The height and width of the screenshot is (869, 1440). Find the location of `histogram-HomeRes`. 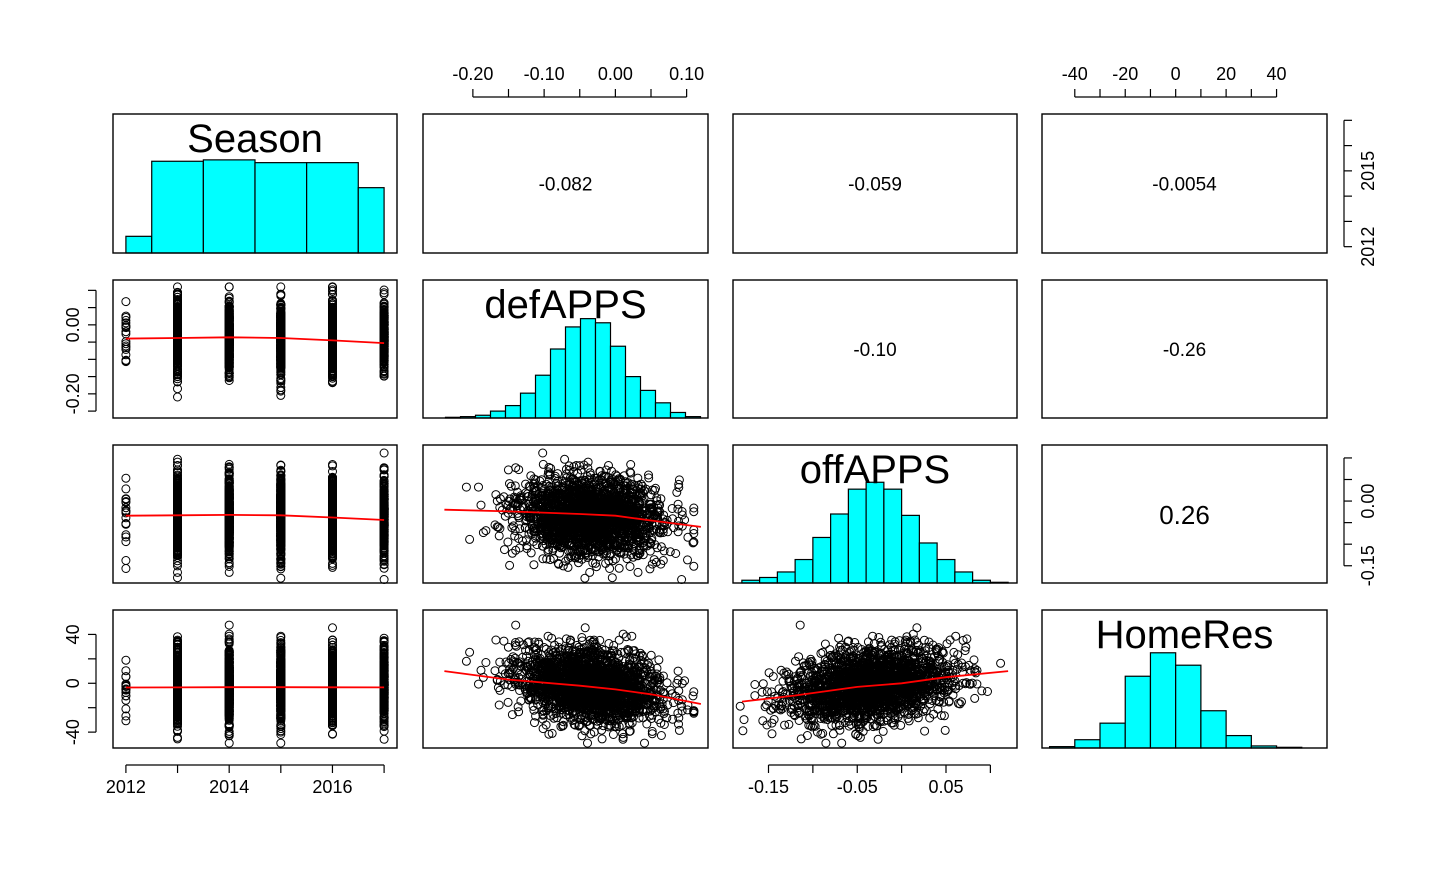

histogram-HomeRes is located at coordinates (1175, 700).